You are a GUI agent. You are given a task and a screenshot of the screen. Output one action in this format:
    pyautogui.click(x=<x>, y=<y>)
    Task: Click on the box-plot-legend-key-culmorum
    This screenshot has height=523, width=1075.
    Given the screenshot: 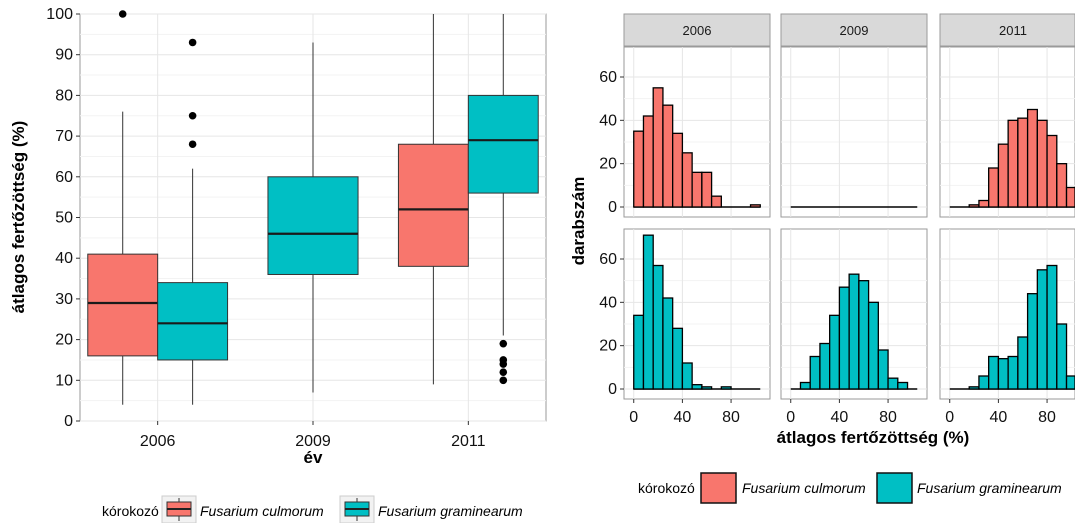 What is the action you would take?
    pyautogui.click(x=179, y=509)
    